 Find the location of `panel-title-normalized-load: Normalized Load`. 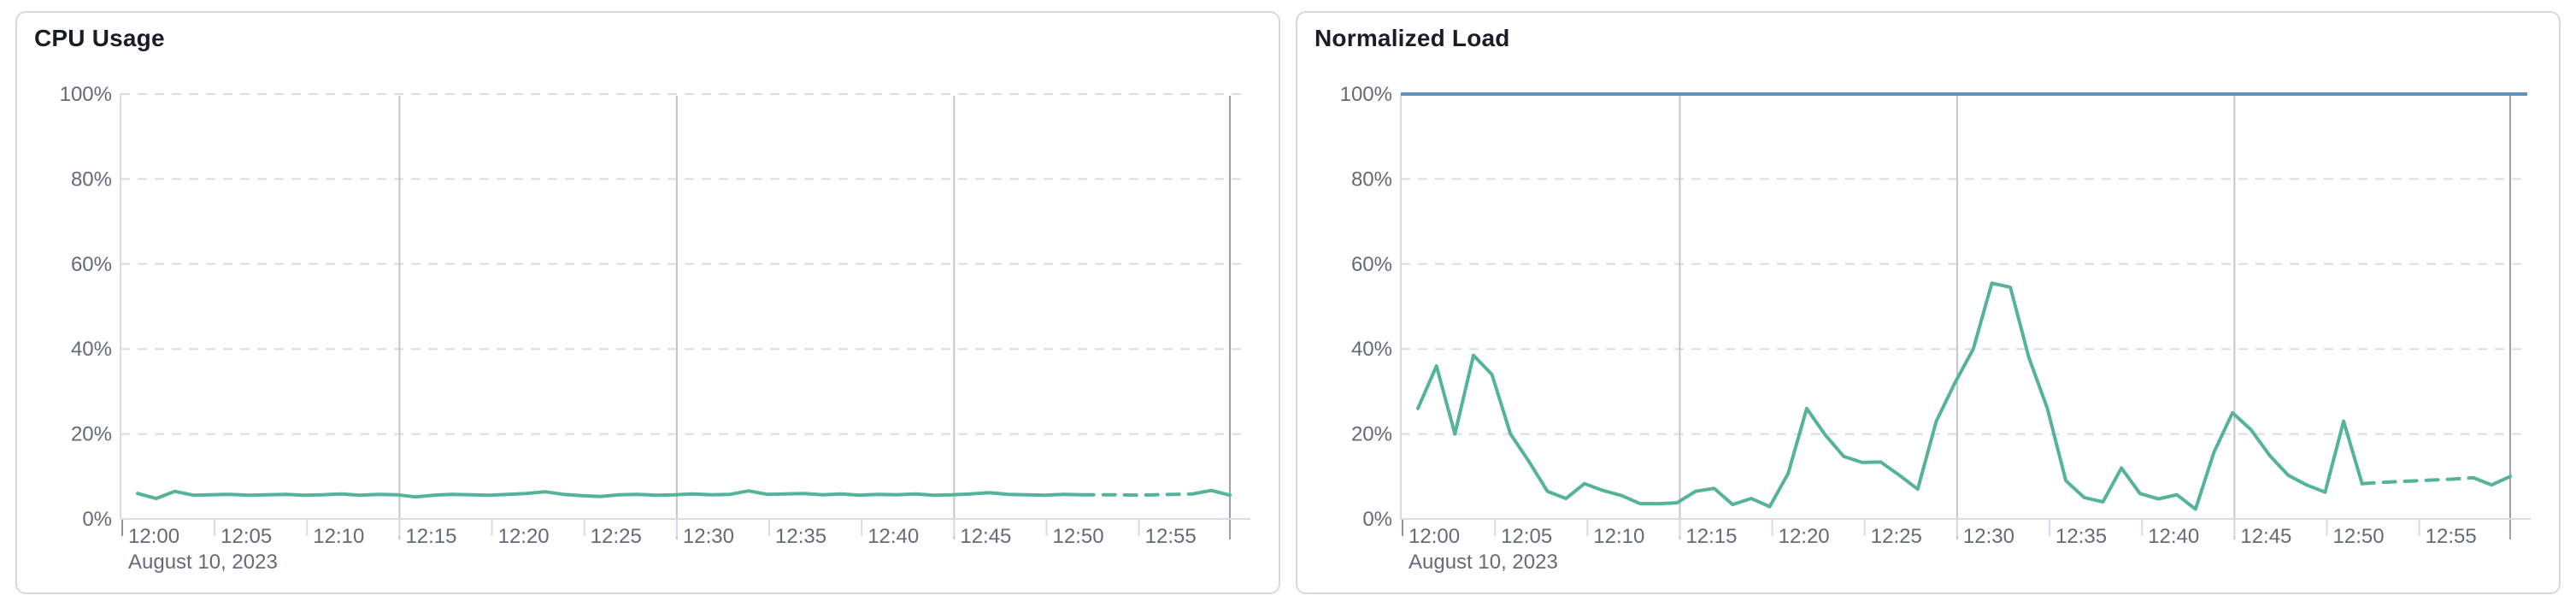

panel-title-normalized-load: Normalized Load is located at coordinates (1412, 38).